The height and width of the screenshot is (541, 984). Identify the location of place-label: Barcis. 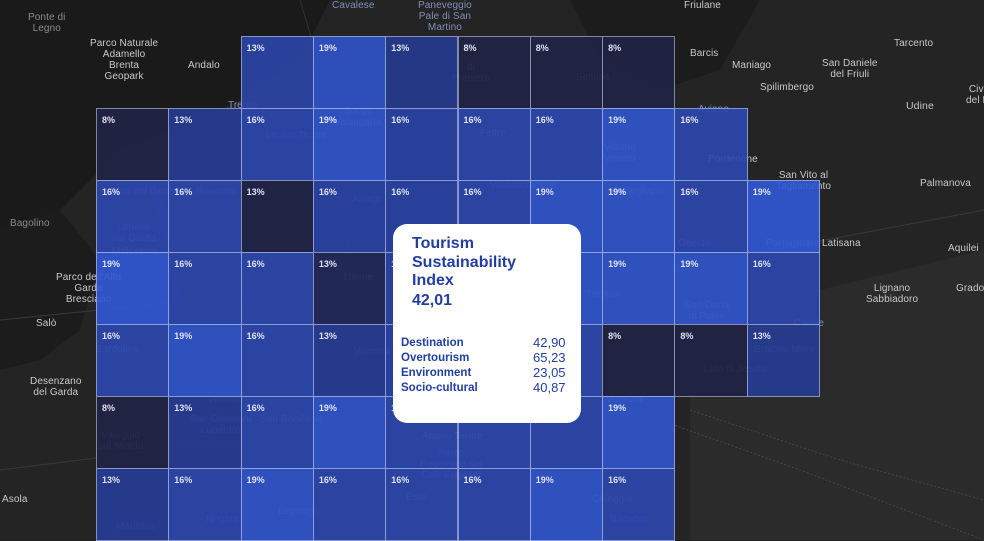
(704, 53).